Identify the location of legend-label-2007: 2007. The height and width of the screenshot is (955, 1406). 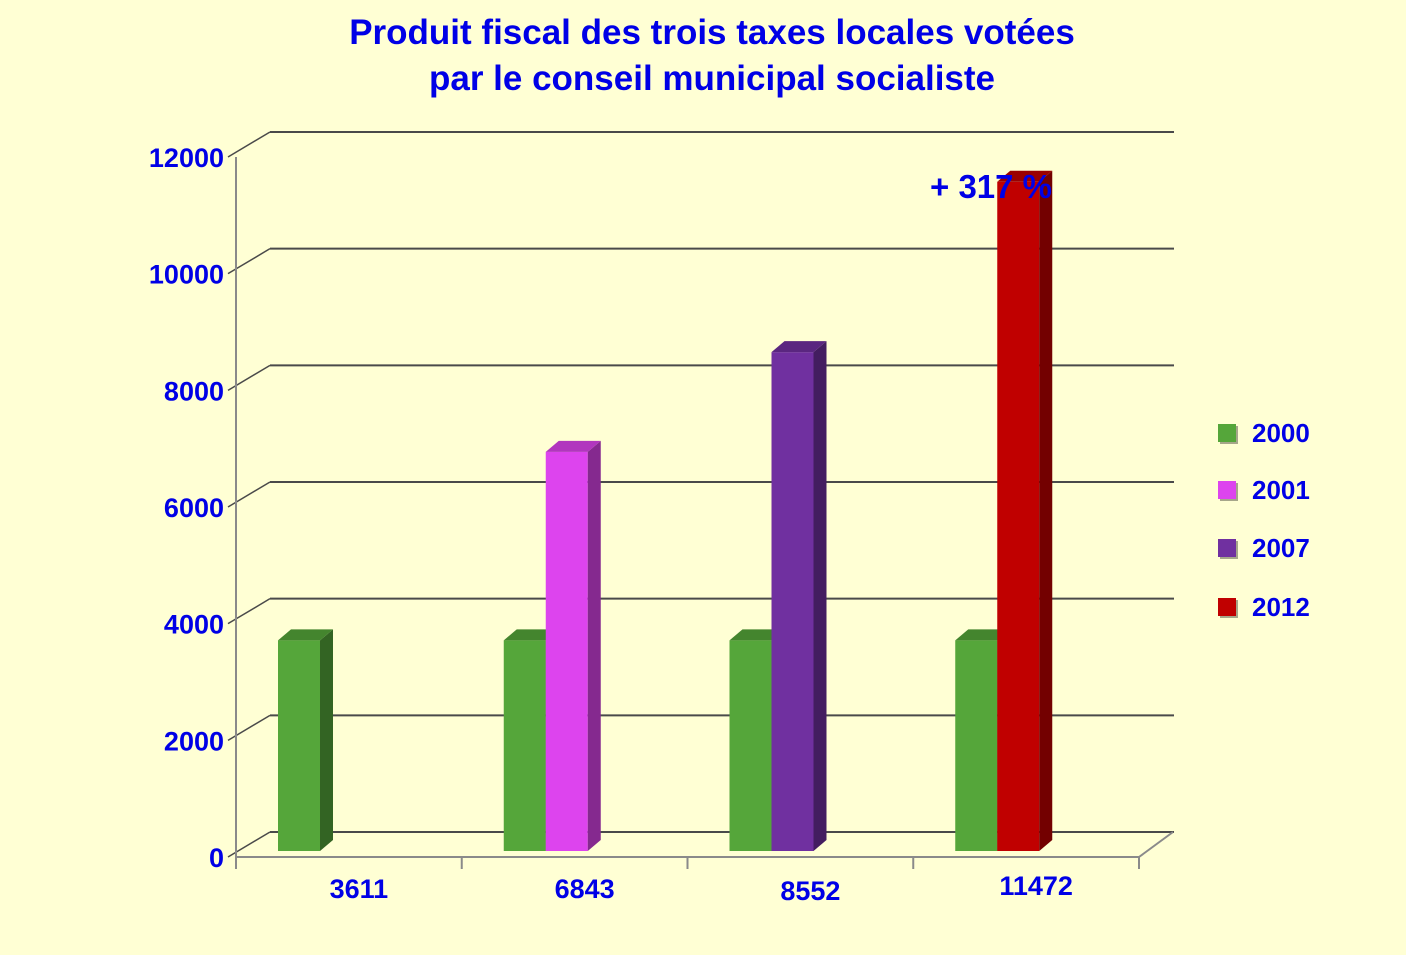
(1281, 548).